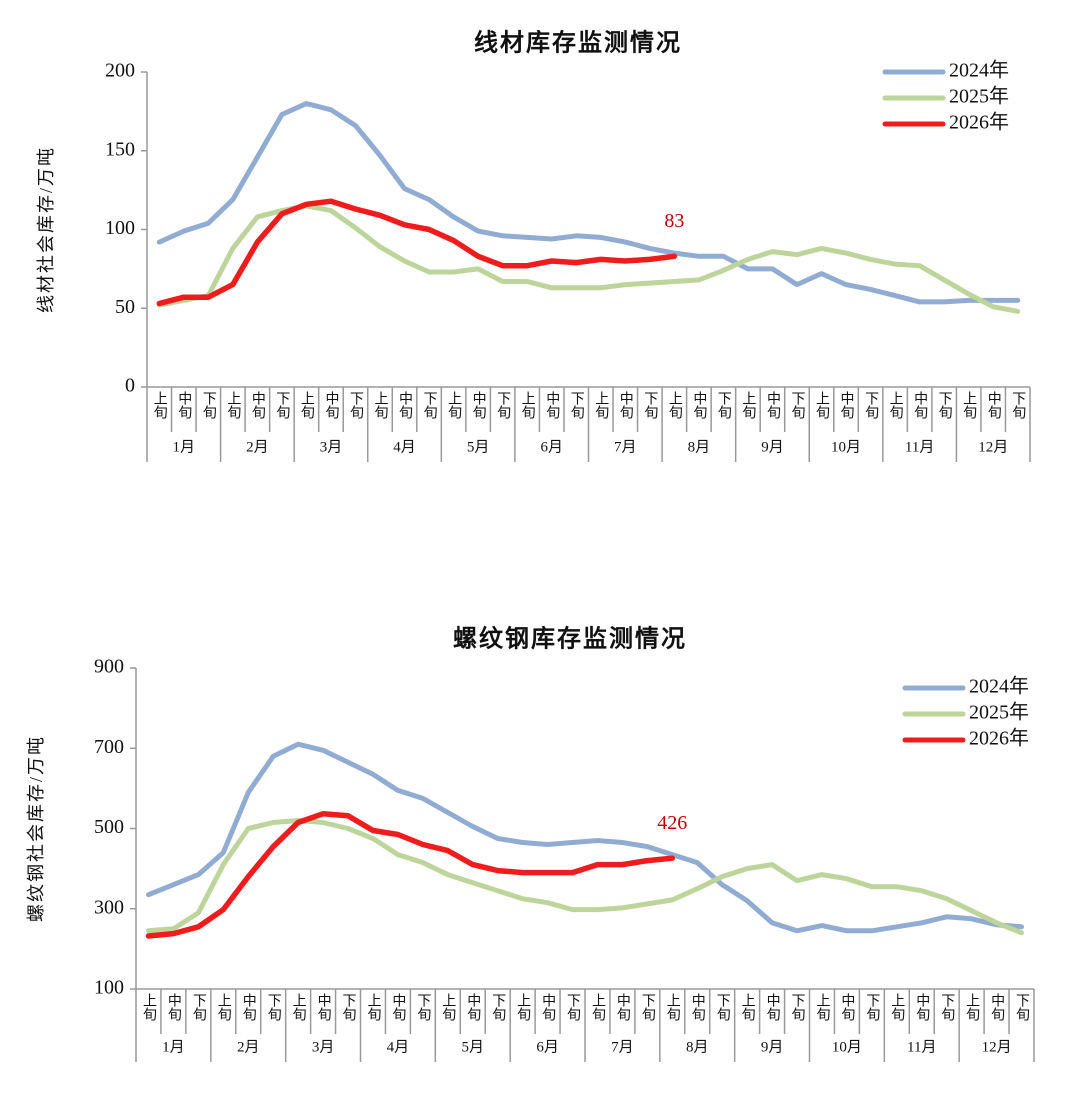  What do you see at coordinates (125, 307) in the screenshot?
I see `y-tick-label: 50` at bounding box center [125, 307].